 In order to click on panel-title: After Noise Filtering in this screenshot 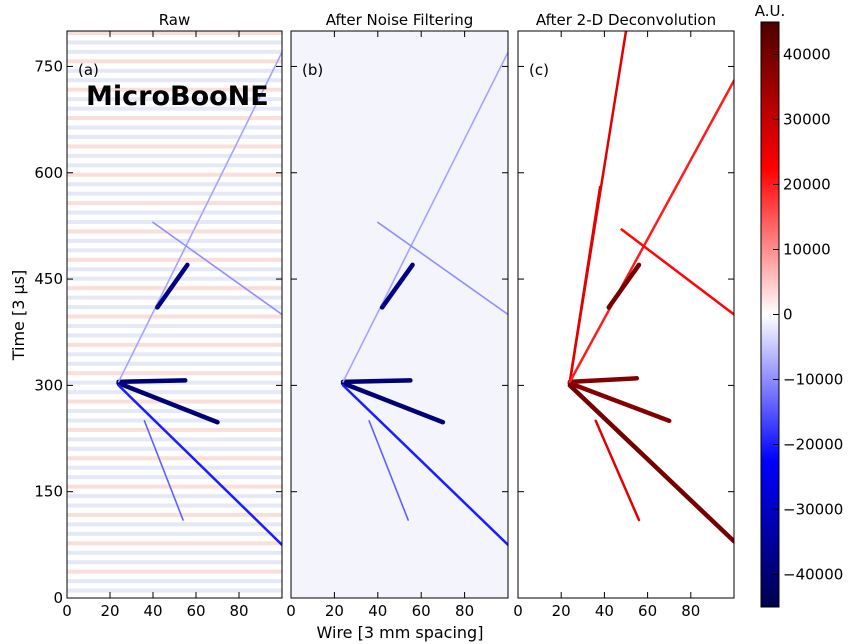, I will do `click(400, 20)`.